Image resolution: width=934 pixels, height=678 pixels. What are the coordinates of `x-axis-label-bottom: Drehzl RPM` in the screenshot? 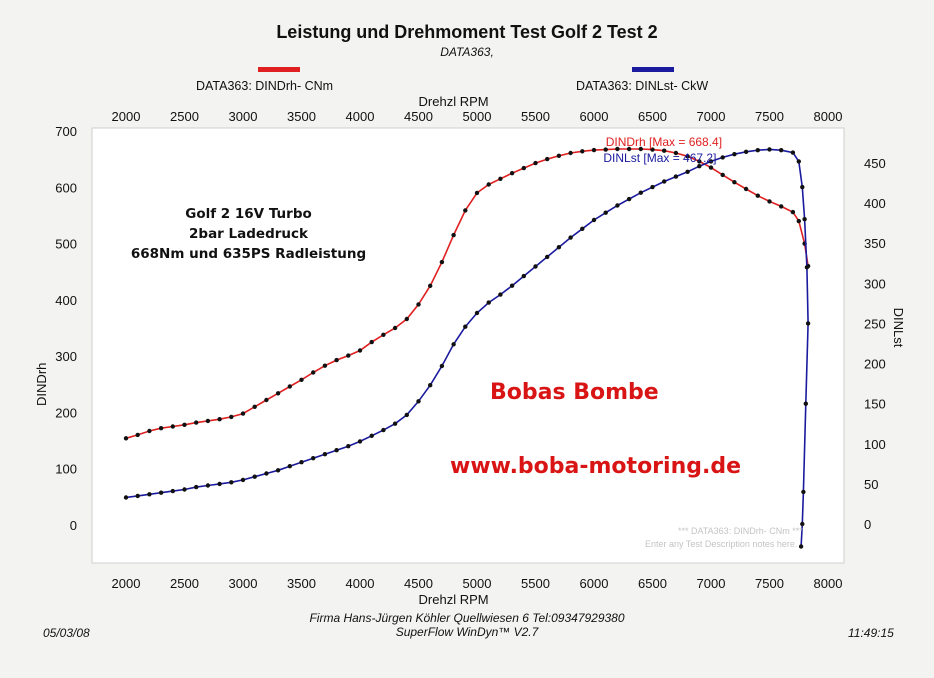 It's located at (454, 599).